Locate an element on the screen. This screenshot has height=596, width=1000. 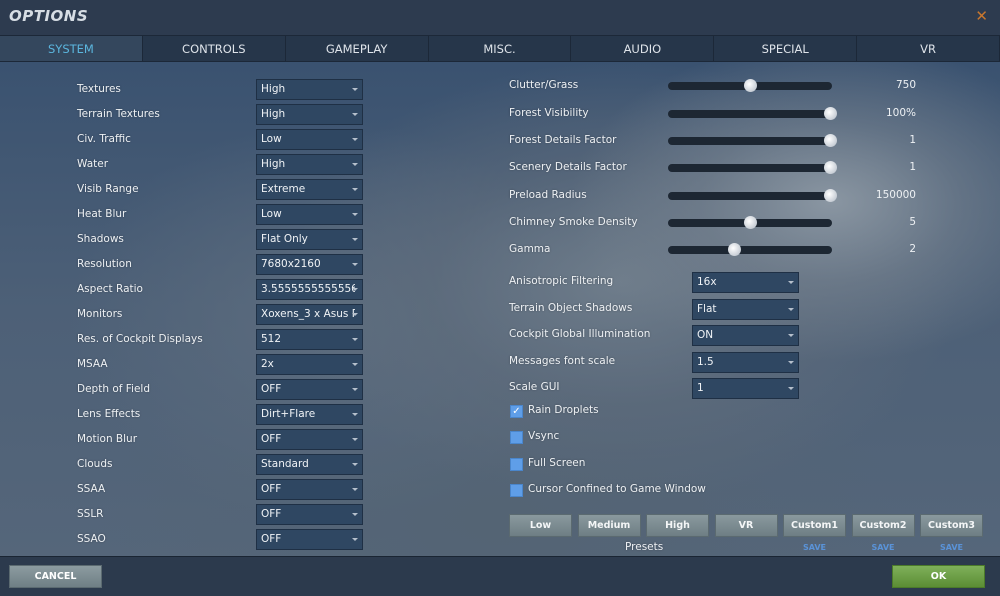
setting-label: Cockpit Global Illumination is located at coordinates (580, 334).